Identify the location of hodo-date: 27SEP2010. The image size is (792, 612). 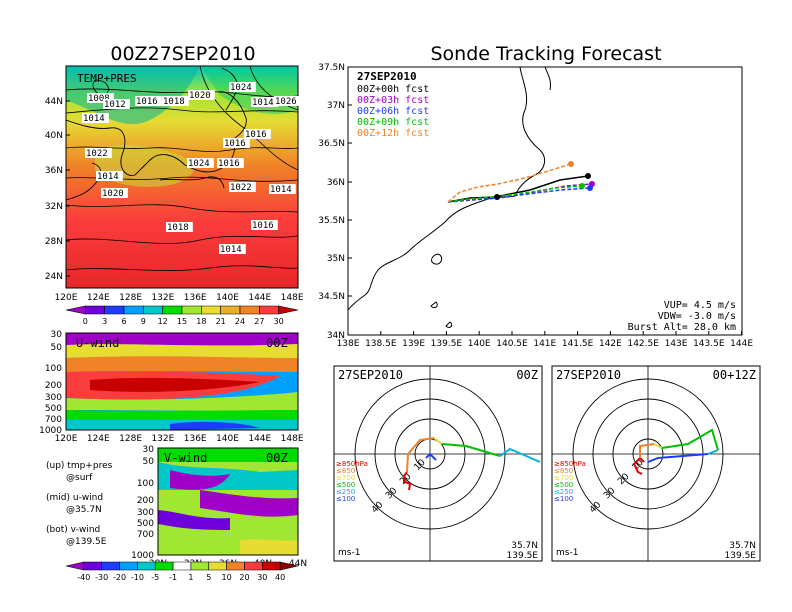
(588, 375).